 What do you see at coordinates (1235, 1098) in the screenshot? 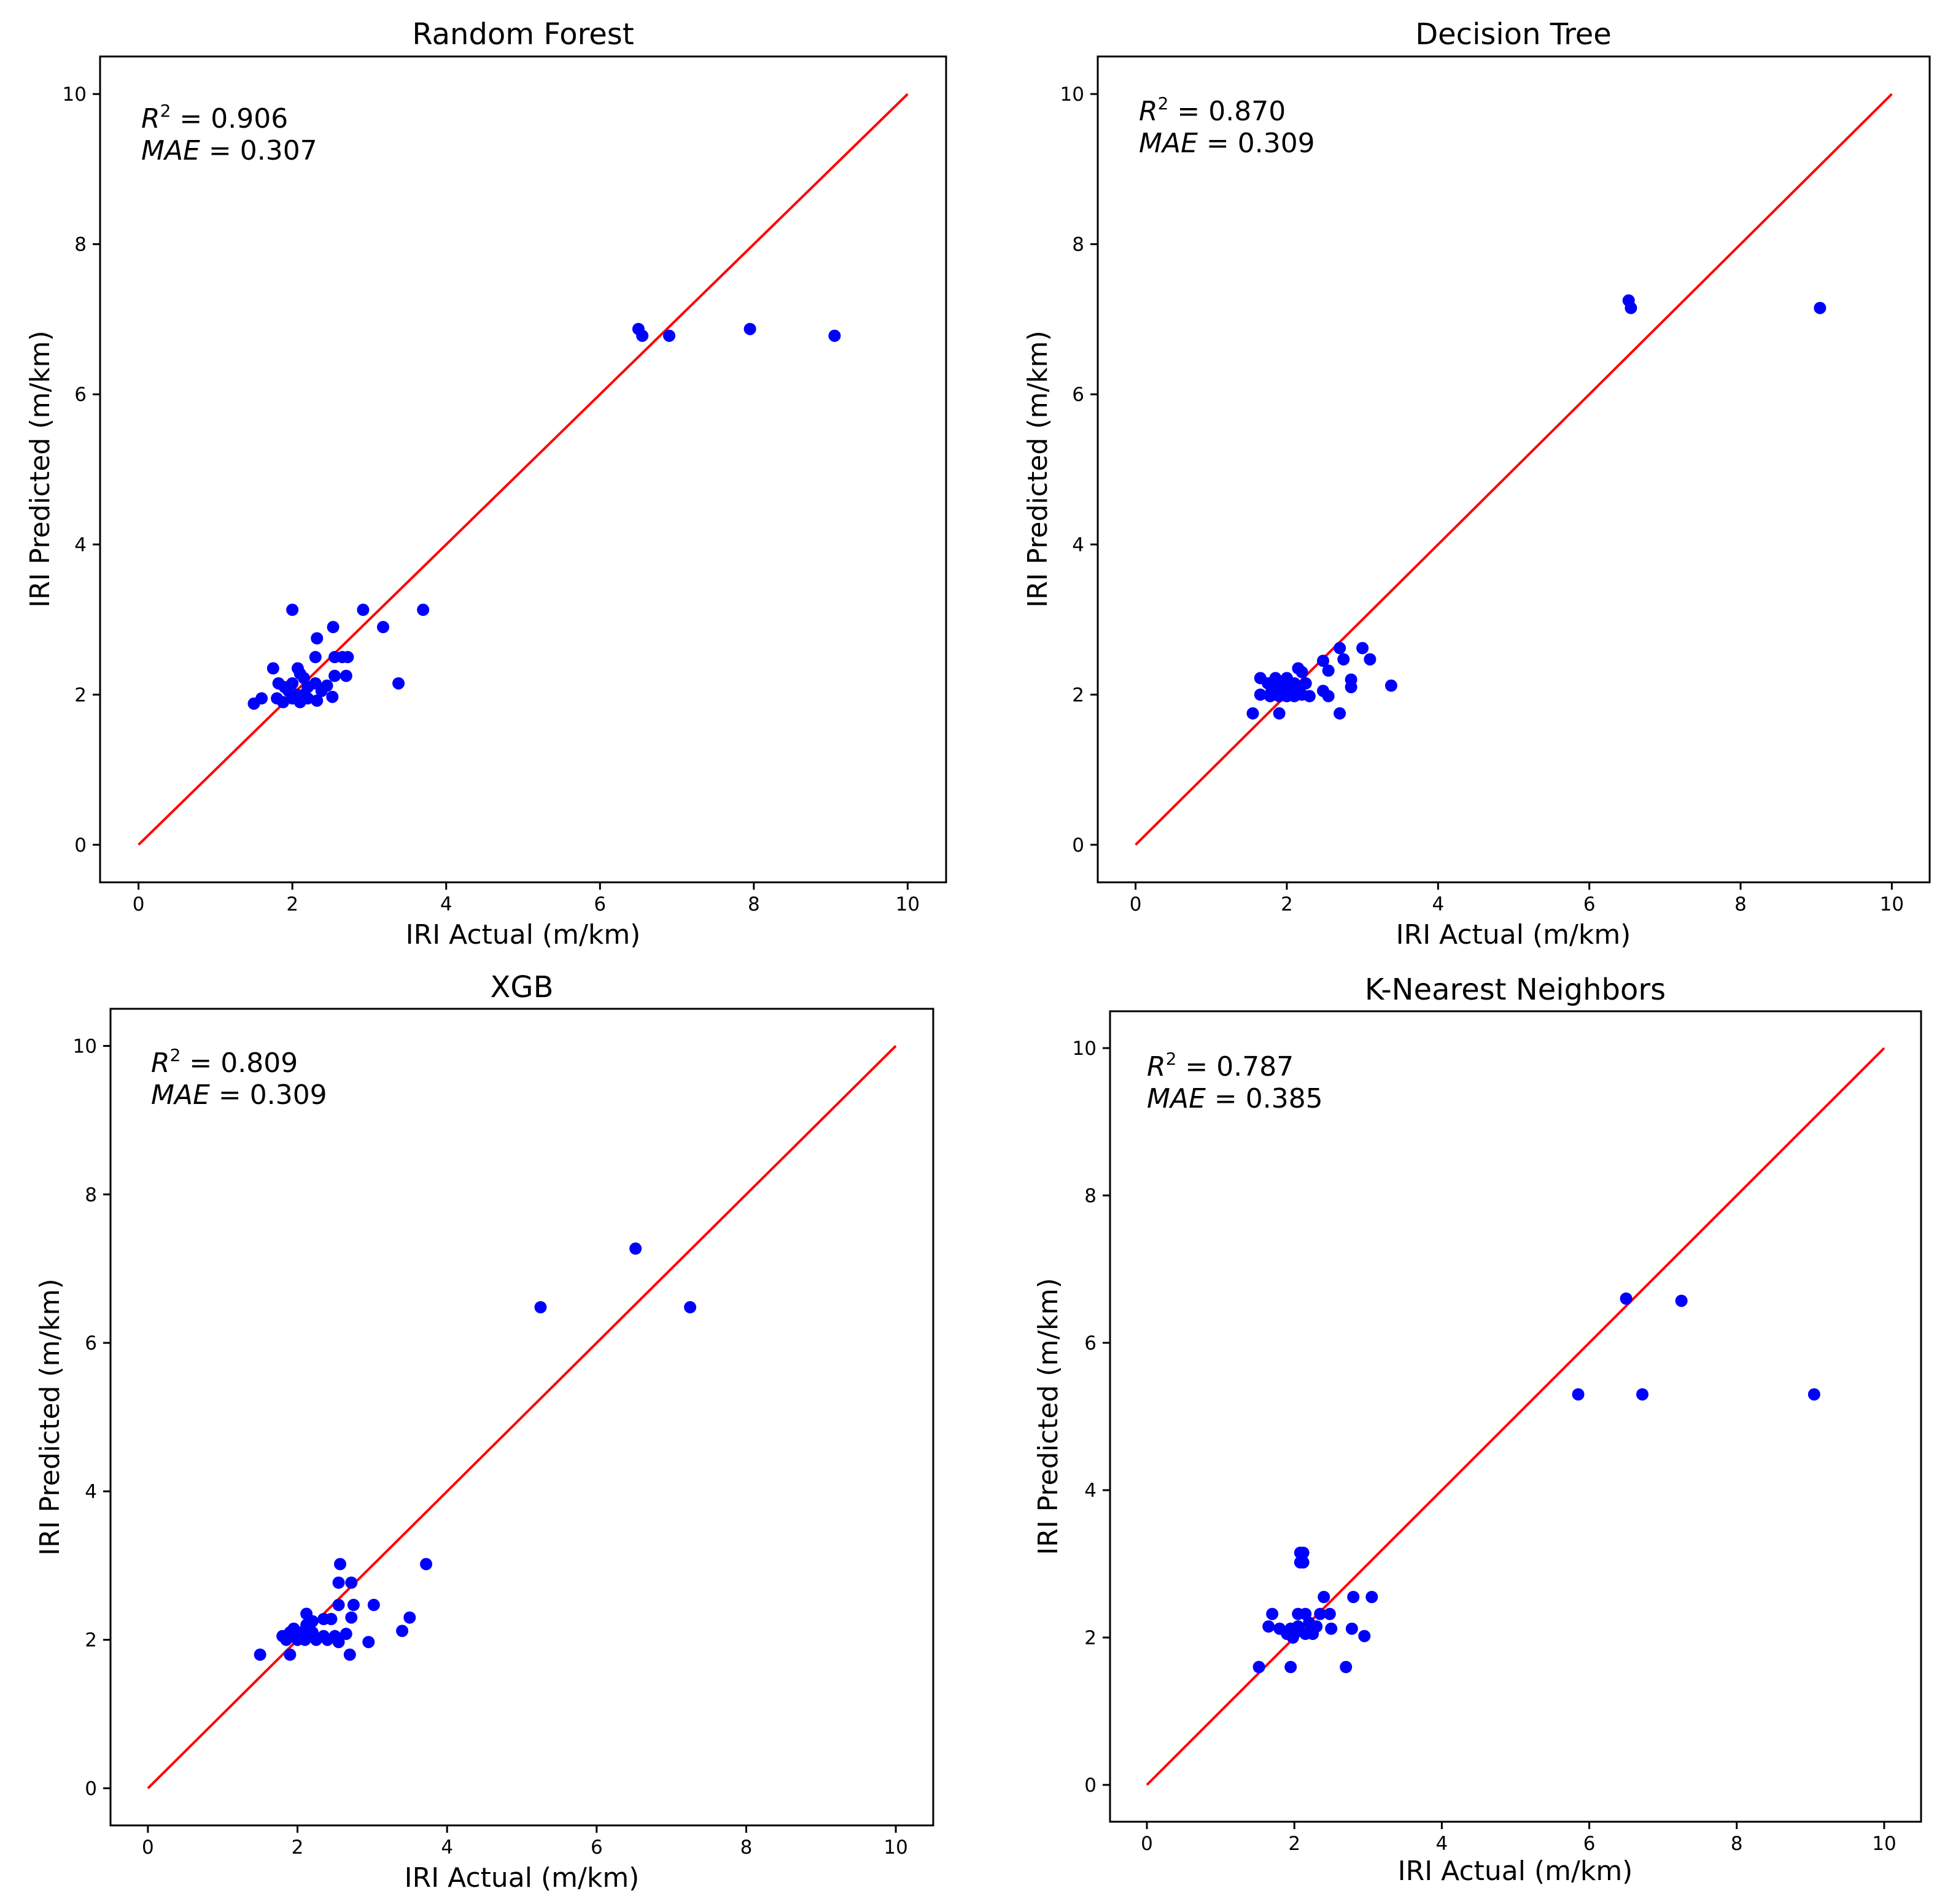
I see `mae-annotation: MAE = 0.385` at bounding box center [1235, 1098].